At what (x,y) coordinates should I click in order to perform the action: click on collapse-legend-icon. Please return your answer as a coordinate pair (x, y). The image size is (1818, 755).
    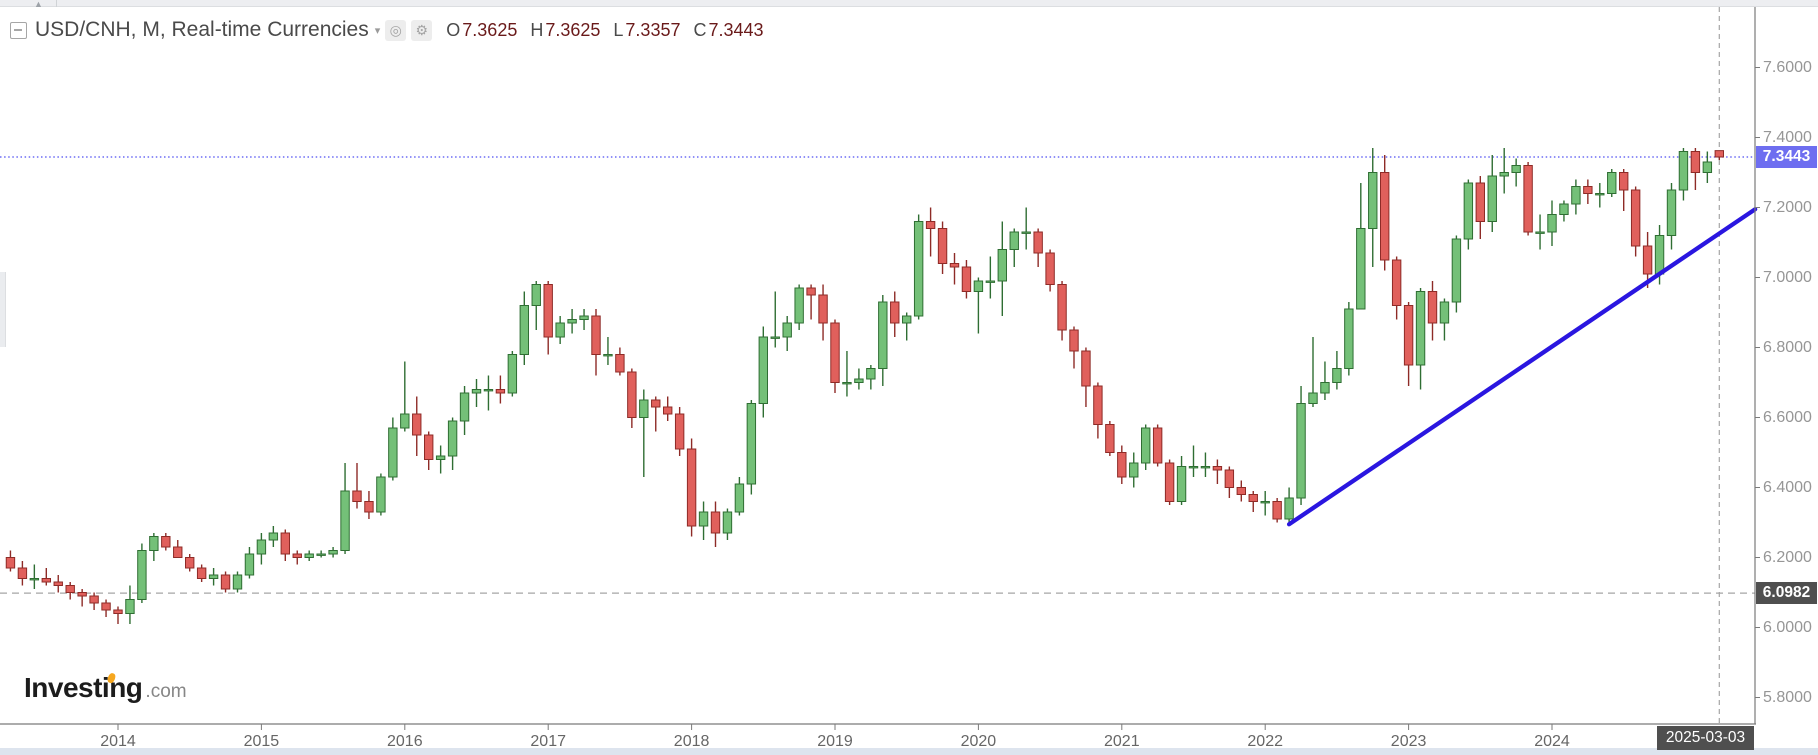
    Looking at the image, I should click on (18, 30).